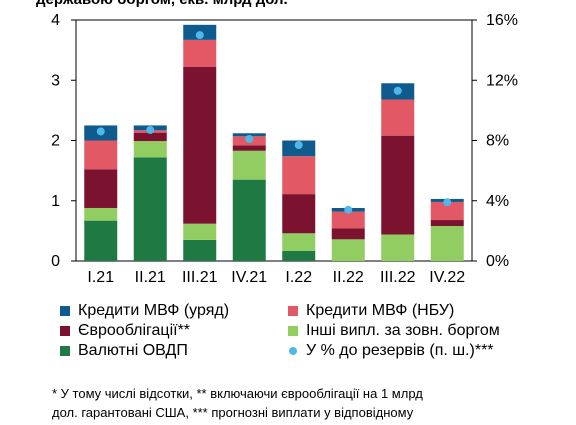 This screenshot has width=576, height=425. I want to click on legend-item-ovdp: Валютні ОВДП, so click(124, 351).